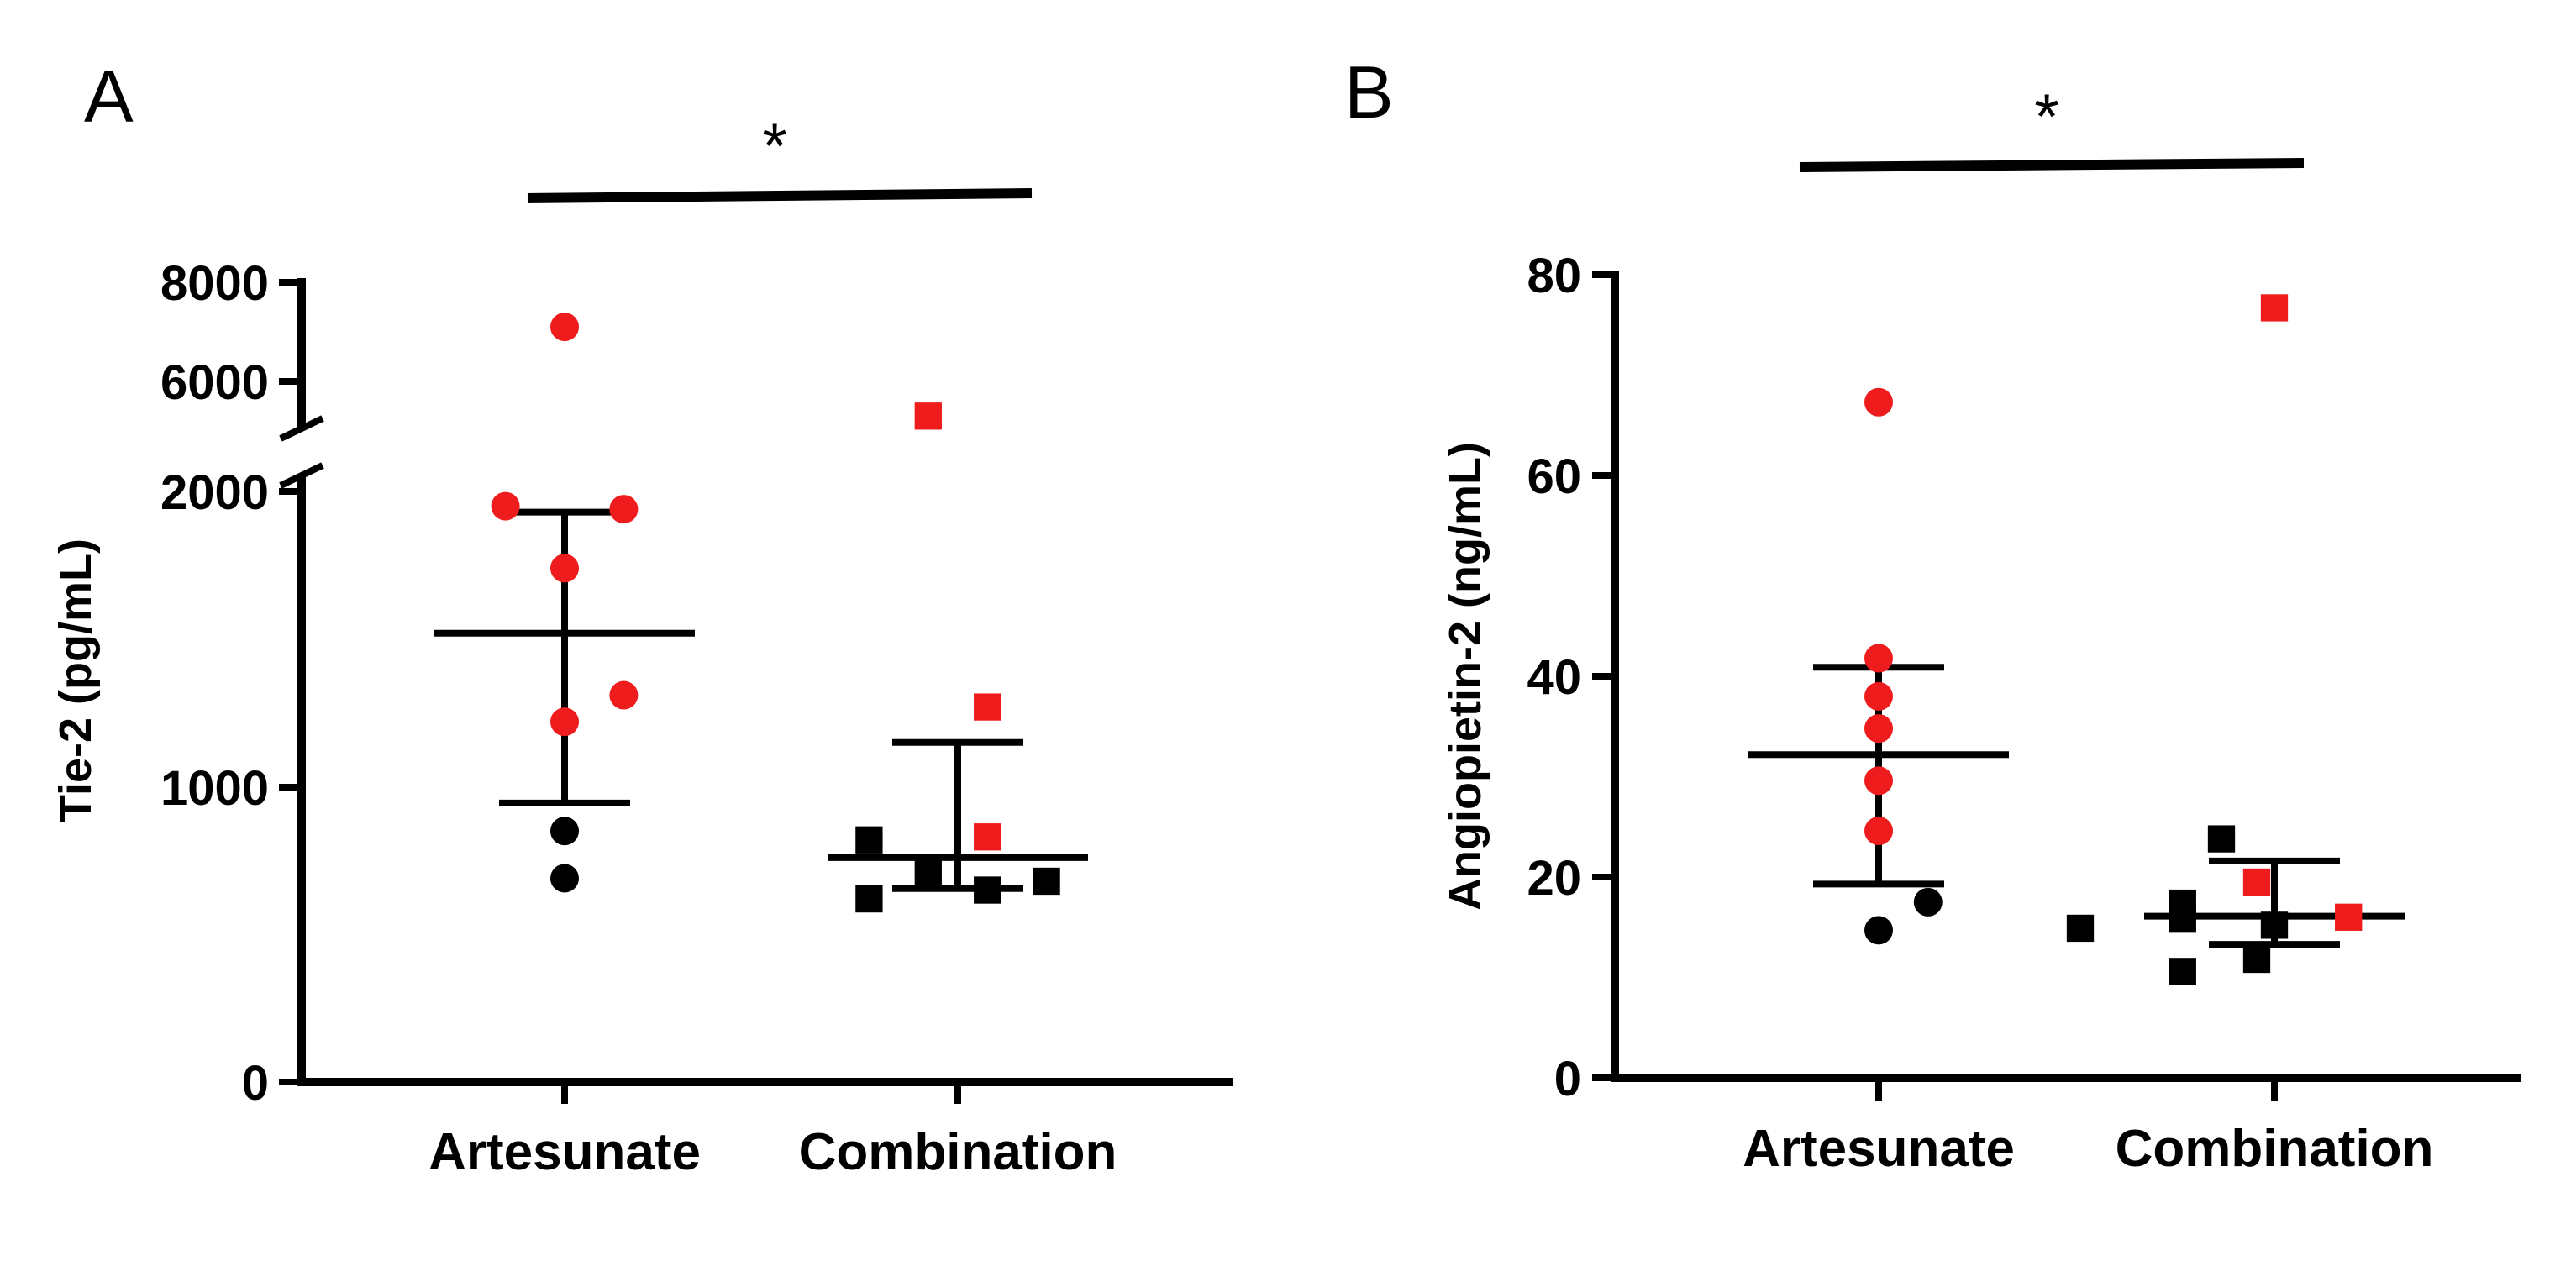 This screenshot has width=2576, height=1266. I want to click on panel-b-data-marks, so click(2076, 639).